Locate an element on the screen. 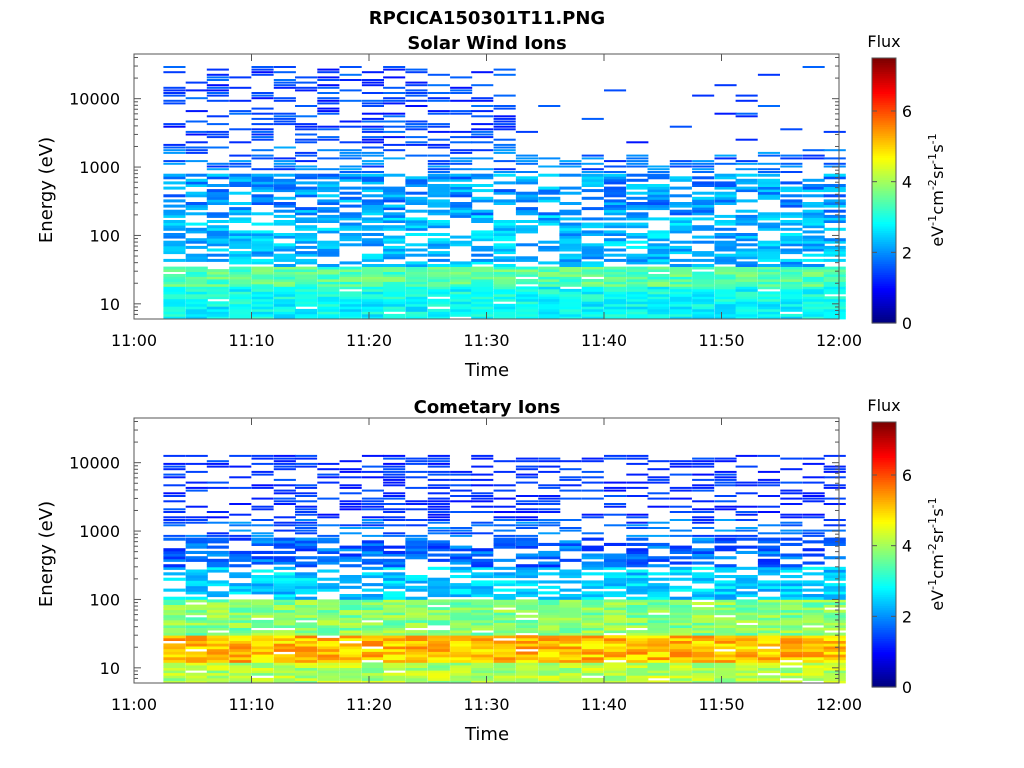 The height and width of the screenshot is (768, 1024). colorbar-tick-label: 4 is located at coordinates (907, 182).